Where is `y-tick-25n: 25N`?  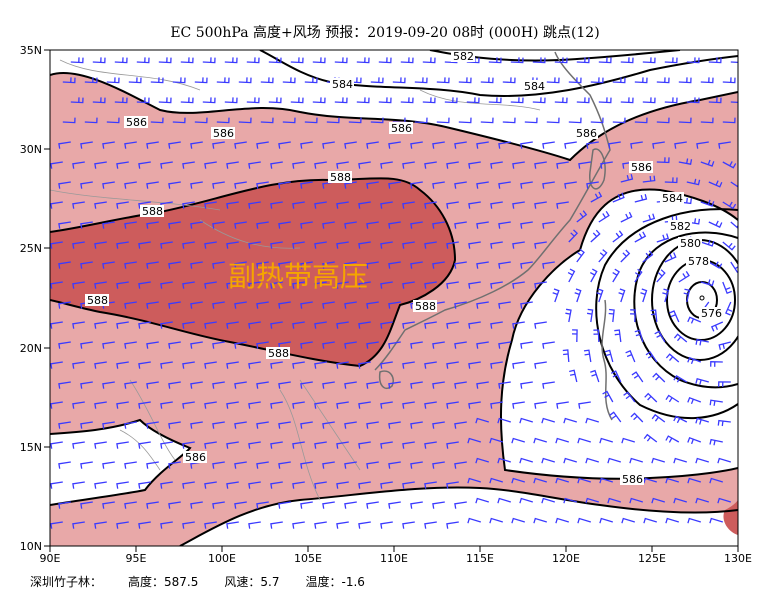 y-tick-25n: 25N is located at coordinates (31, 248).